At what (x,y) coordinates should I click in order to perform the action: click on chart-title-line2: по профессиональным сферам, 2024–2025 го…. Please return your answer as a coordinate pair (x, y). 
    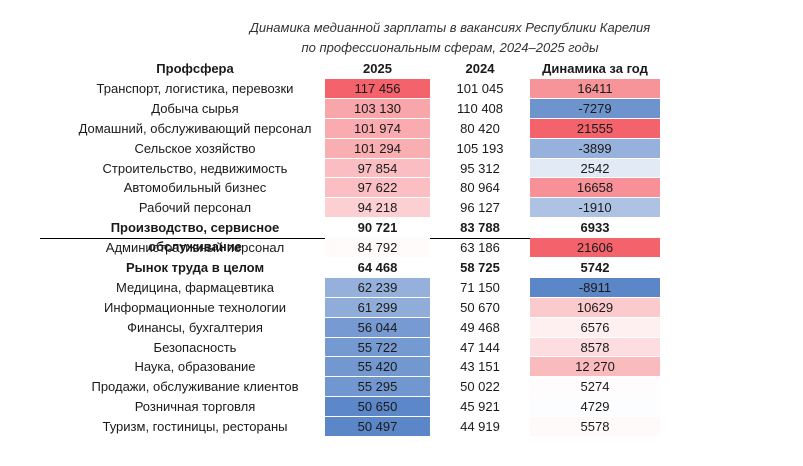
    Looking at the image, I should click on (450, 47).